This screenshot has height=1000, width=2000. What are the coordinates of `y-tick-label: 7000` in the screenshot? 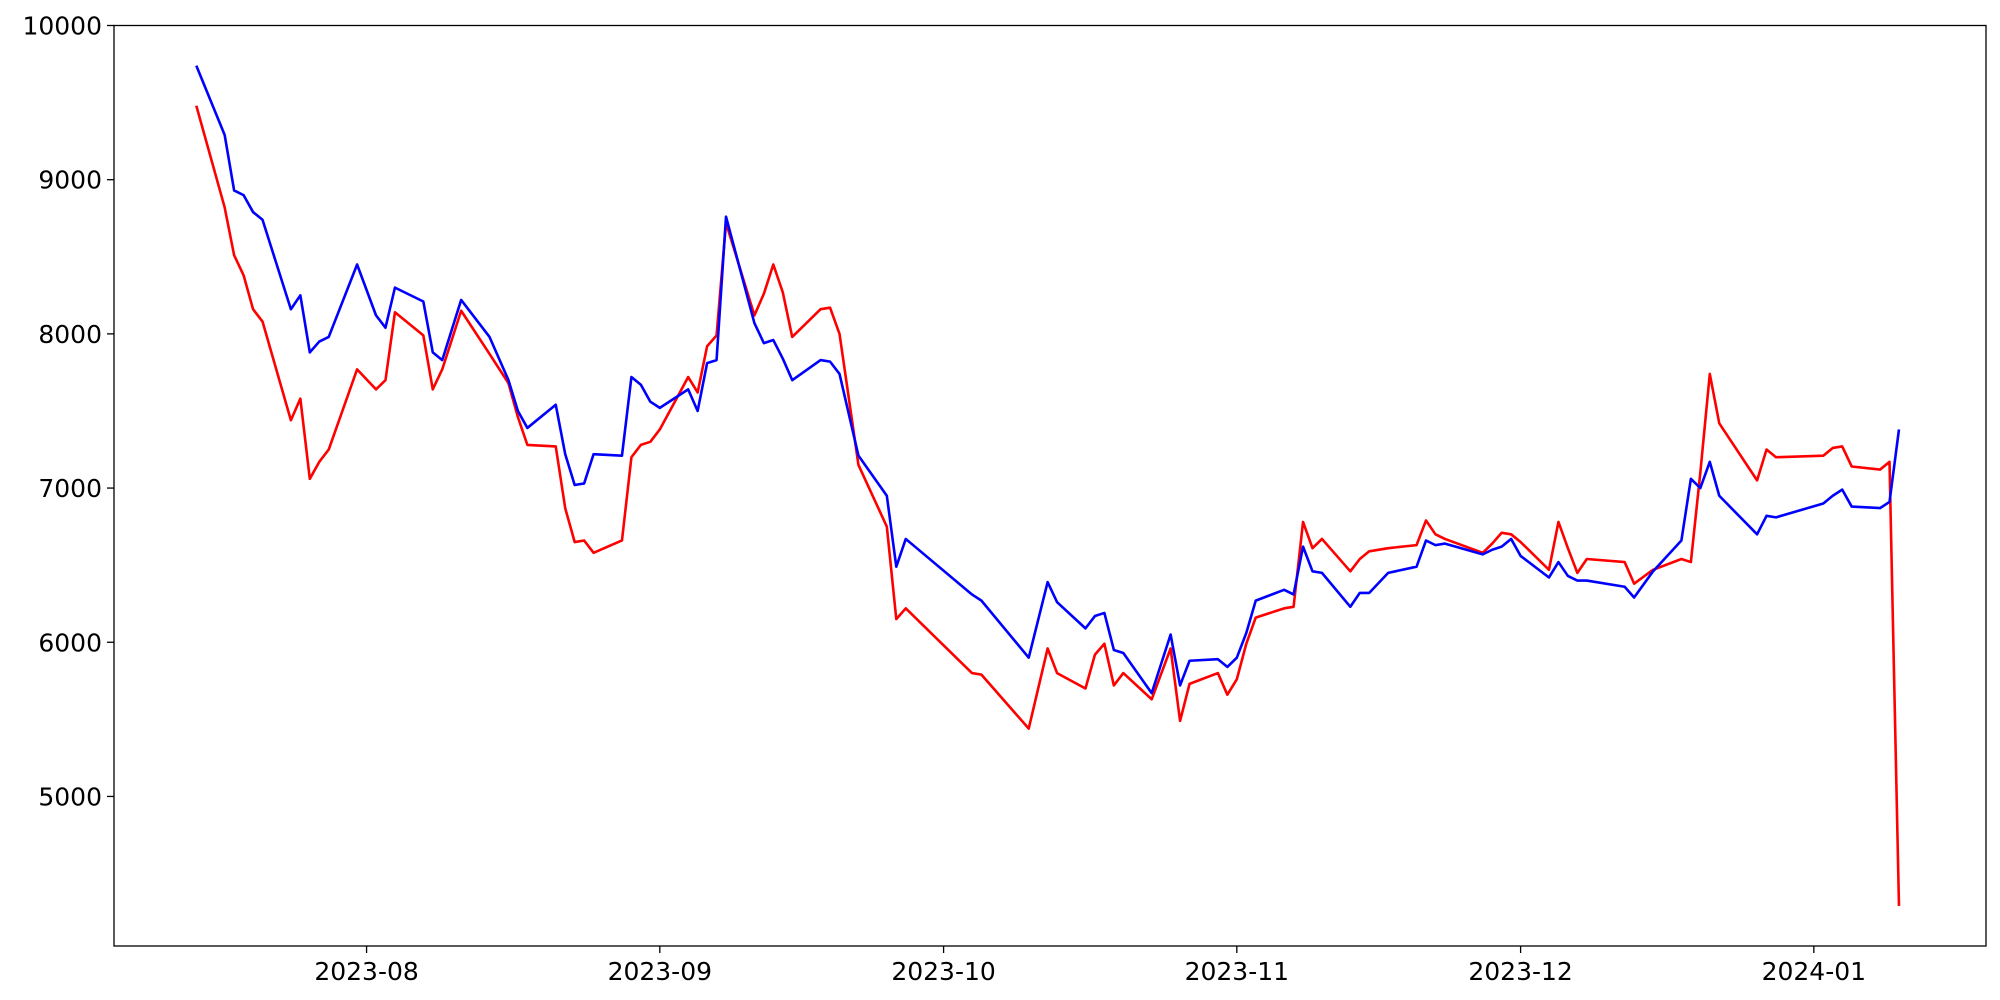 It's located at (70, 488).